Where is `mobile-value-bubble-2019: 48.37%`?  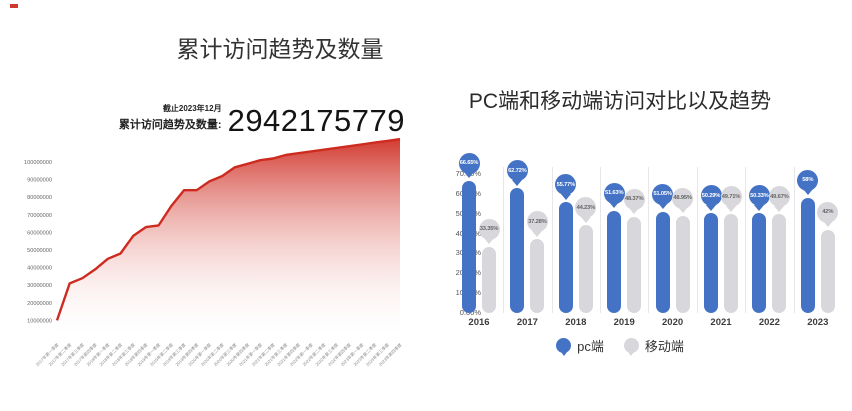 mobile-value-bubble-2019: 48.37% is located at coordinates (634, 199).